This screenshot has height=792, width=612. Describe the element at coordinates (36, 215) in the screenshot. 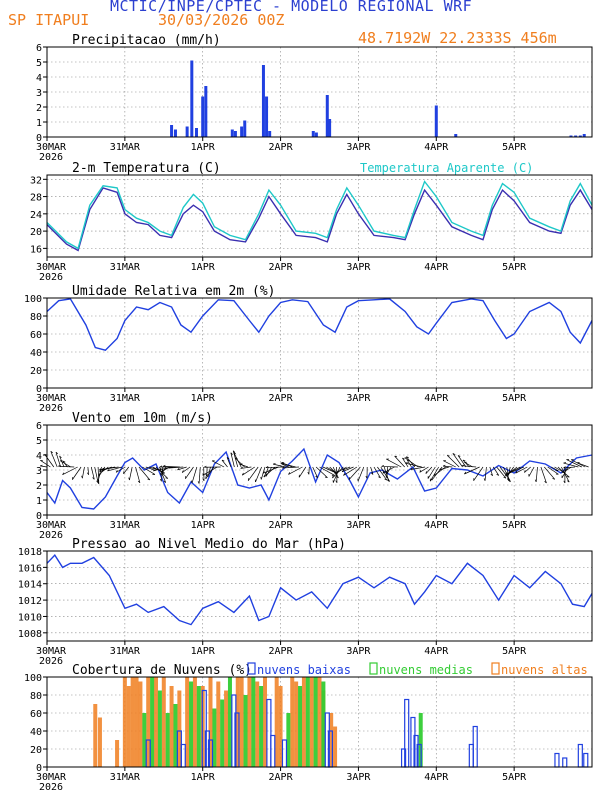

I see `y-tick-label: 24` at that location.